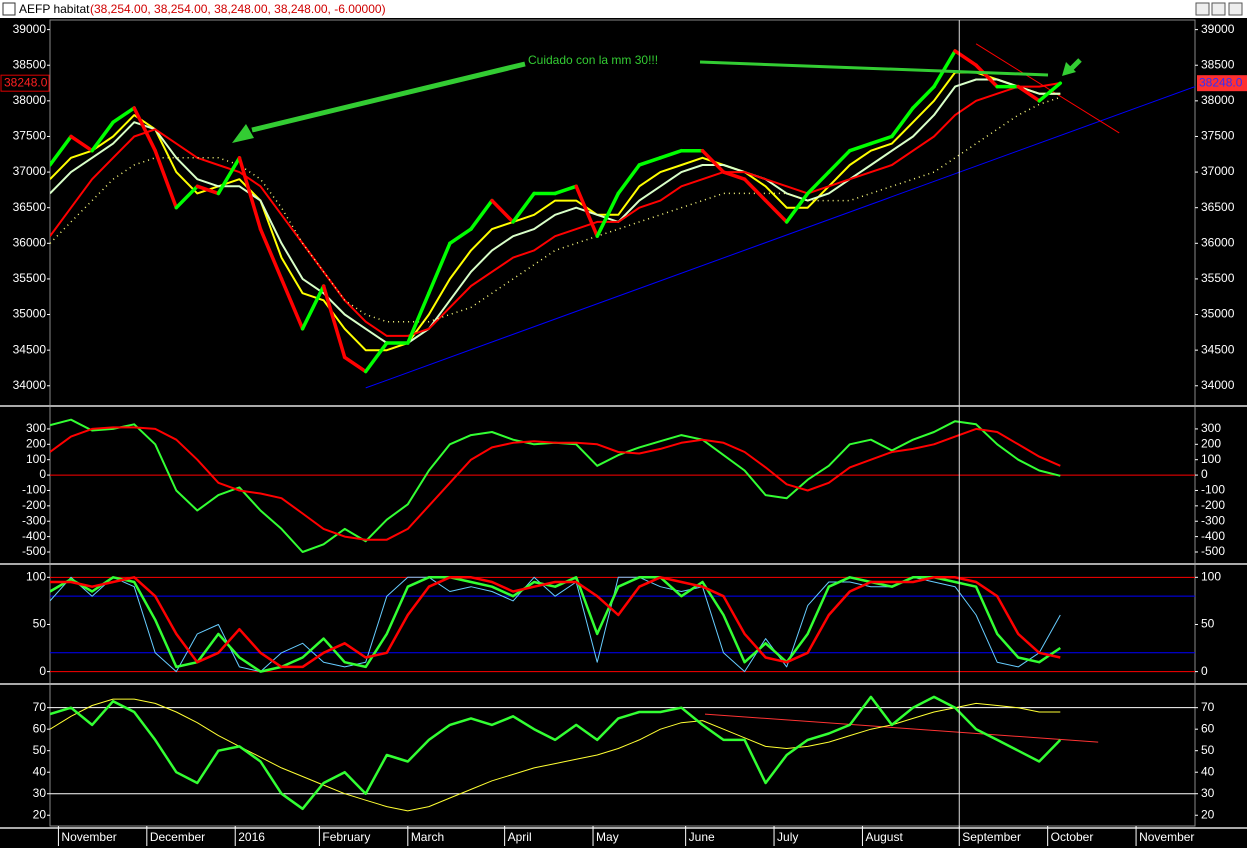 Image resolution: width=1247 pixels, height=848 pixels. Describe the element at coordinates (9, 9) in the screenshot. I see `window-icon` at that location.